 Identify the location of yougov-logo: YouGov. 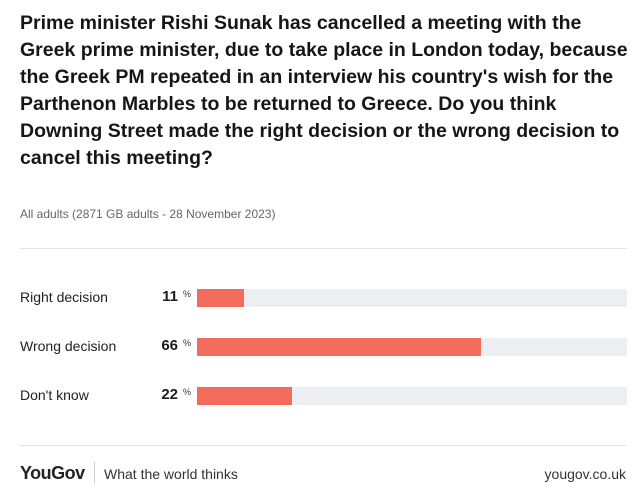
(52, 473).